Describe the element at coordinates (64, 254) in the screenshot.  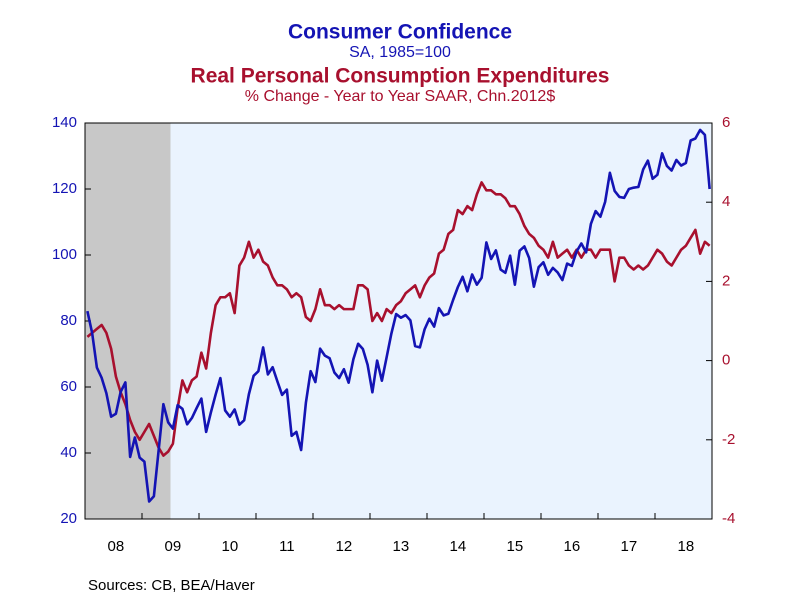
I see `y-tick-label: 100` at that location.